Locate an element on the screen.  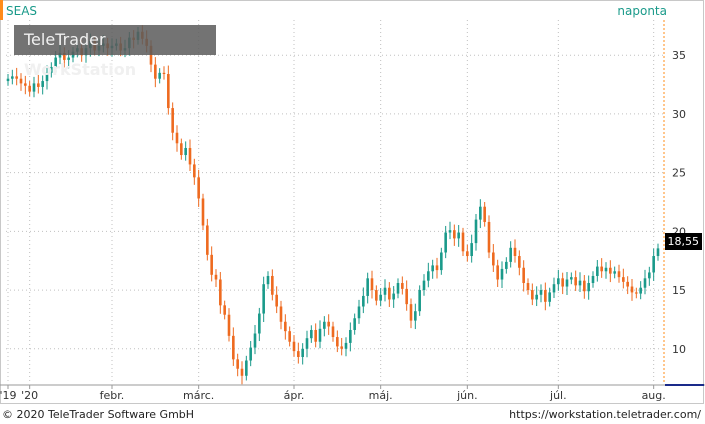
y-tick-label: 30 is located at coordinates (679, 114).